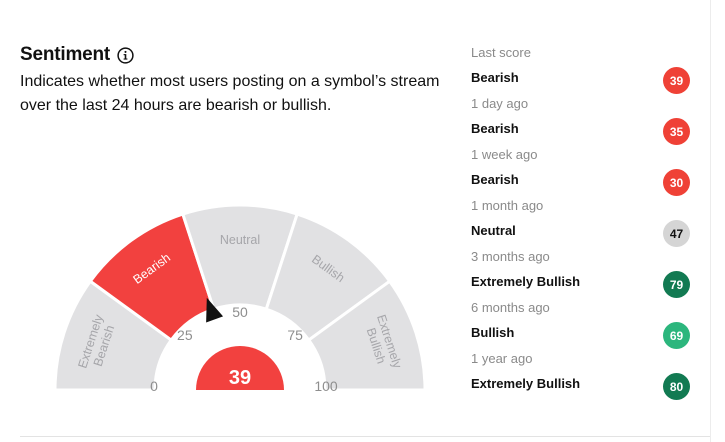 The image size is (725, 442). I want to click on history-period: 1 year ago, so click(502, 358).